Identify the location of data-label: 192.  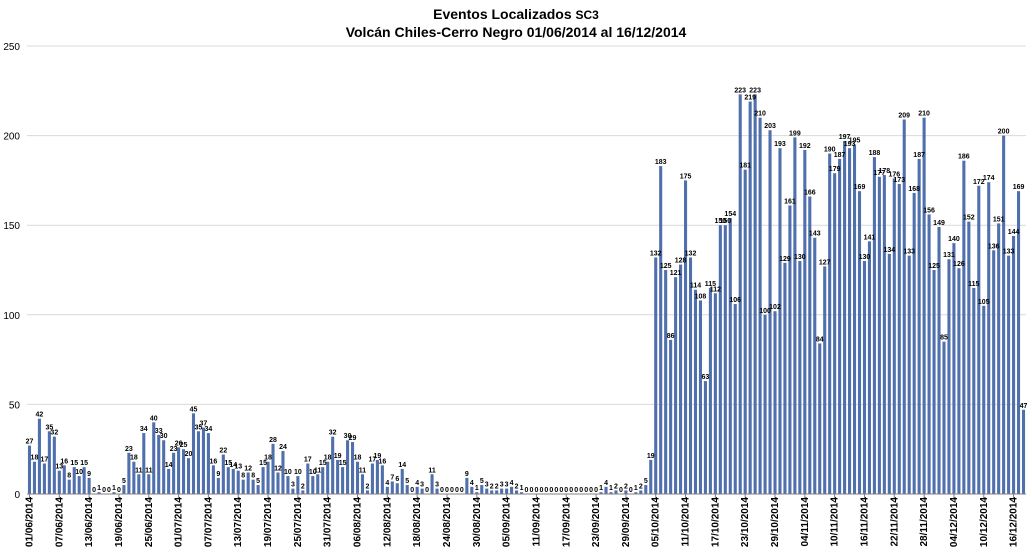
(805, 146).